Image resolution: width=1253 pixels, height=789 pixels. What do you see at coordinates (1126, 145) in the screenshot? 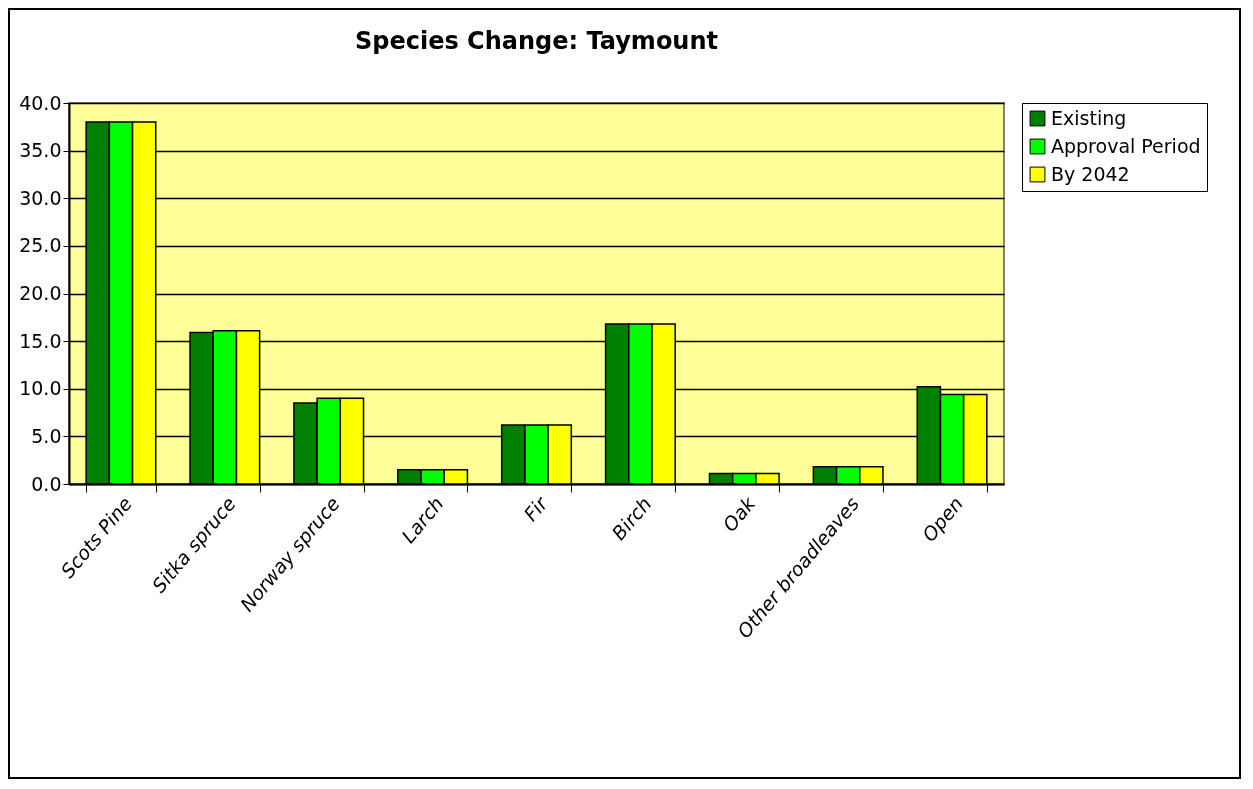
I see `legend-label: Approval Period` at bounding box center [1126, 145].